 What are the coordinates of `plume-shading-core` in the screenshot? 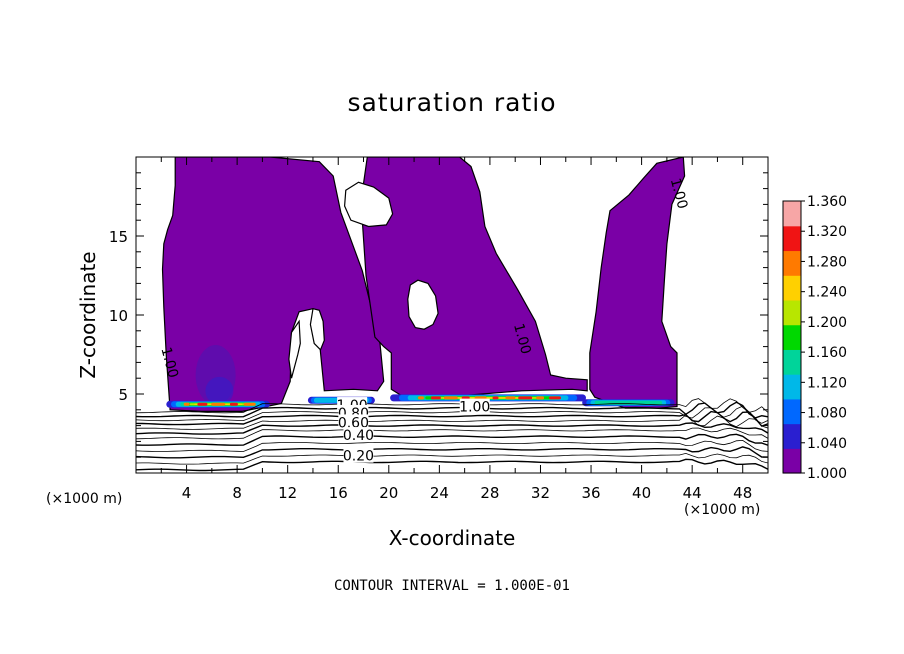 It's located at (219, 390).